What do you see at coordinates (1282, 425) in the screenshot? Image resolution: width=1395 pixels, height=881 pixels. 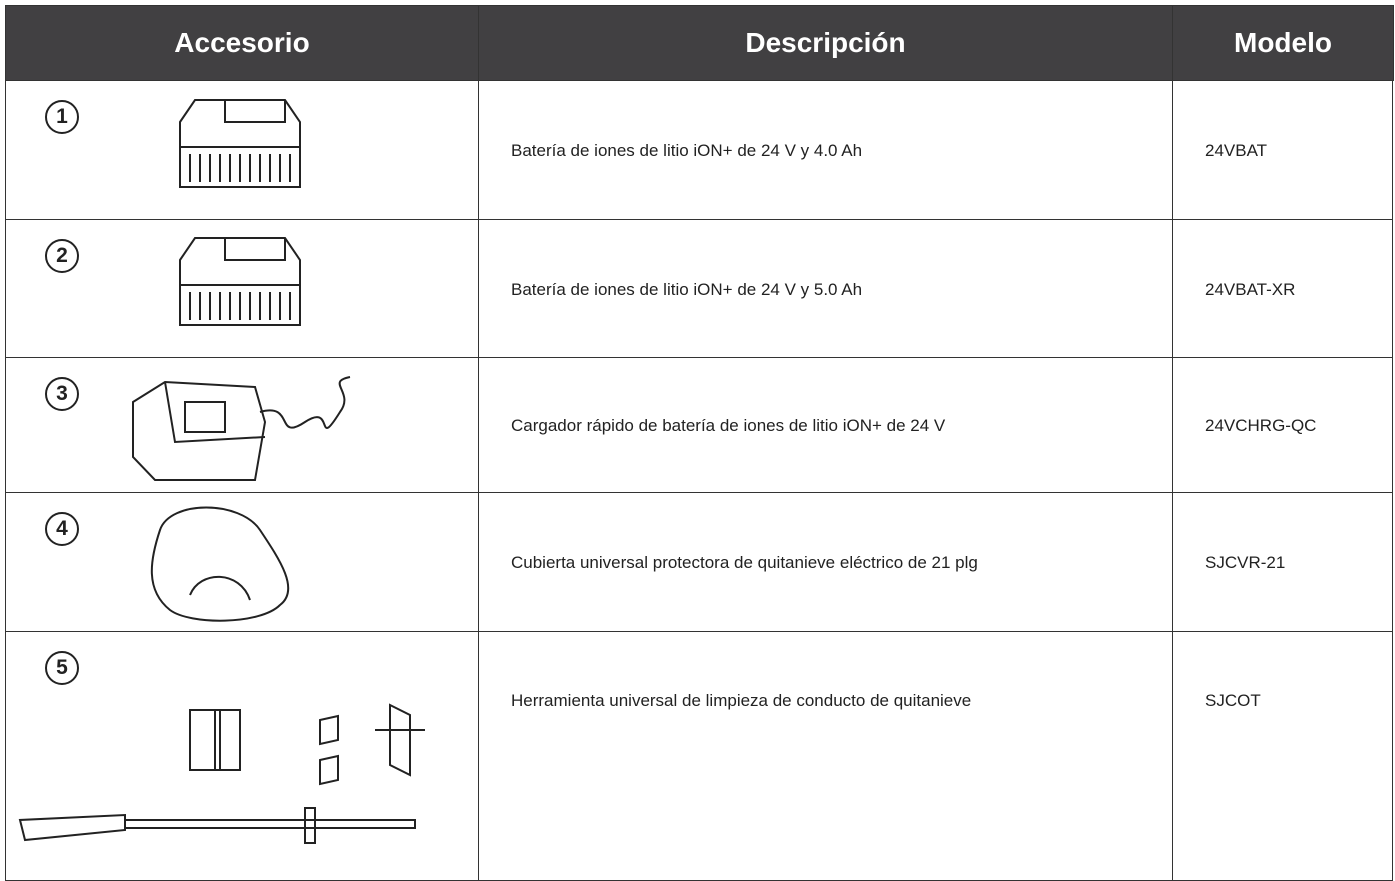 I see `model-cell: 24VCHRG-QC` at bounding box center [1282, 425].